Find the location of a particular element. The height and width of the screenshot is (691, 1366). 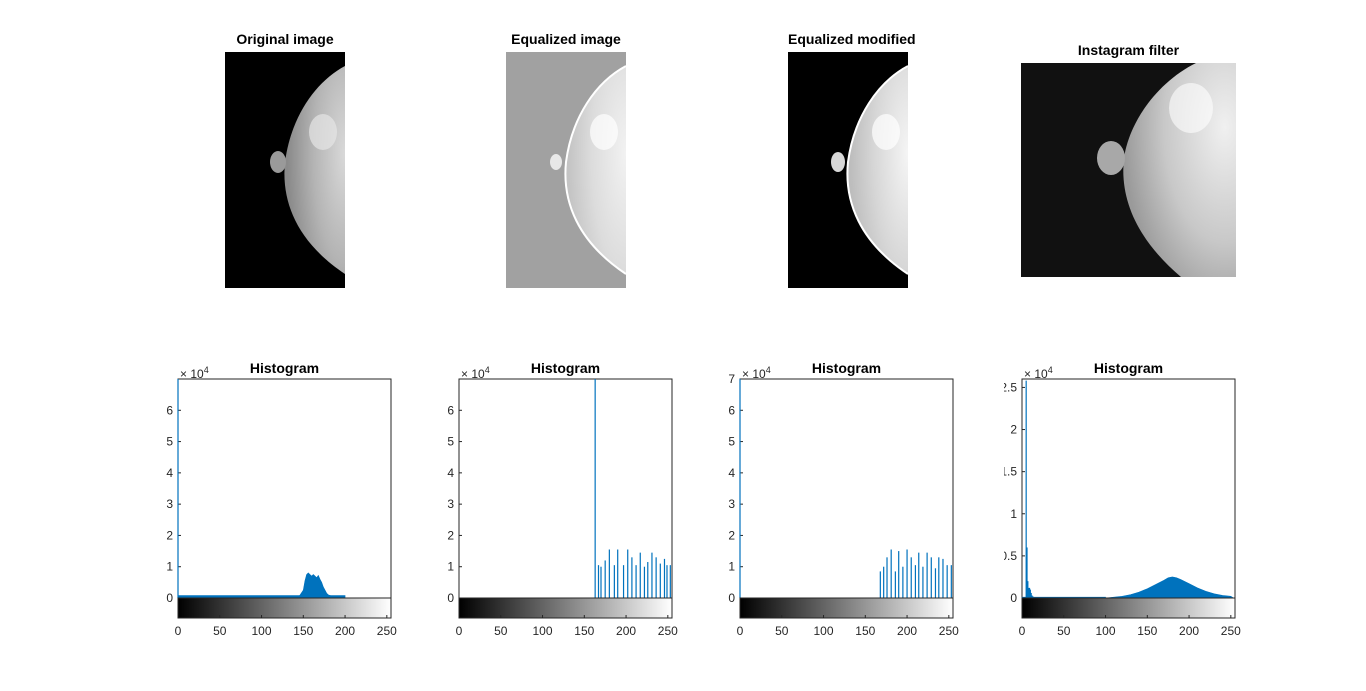

instagram-mammogram-image is located at coordinates (1128, 170).